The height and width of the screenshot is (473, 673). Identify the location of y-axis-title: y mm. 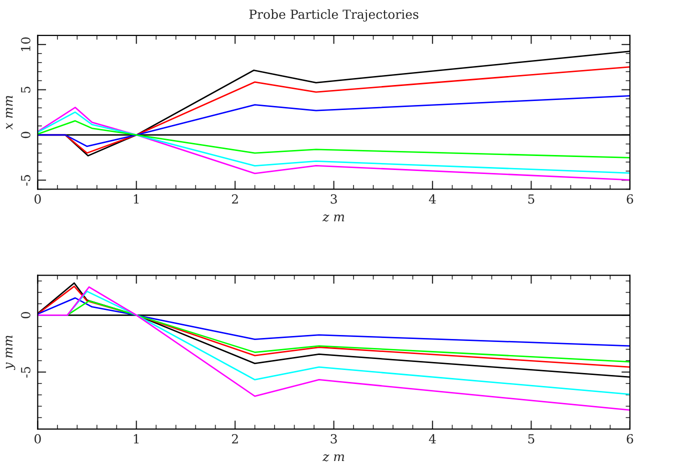
(11, 353).